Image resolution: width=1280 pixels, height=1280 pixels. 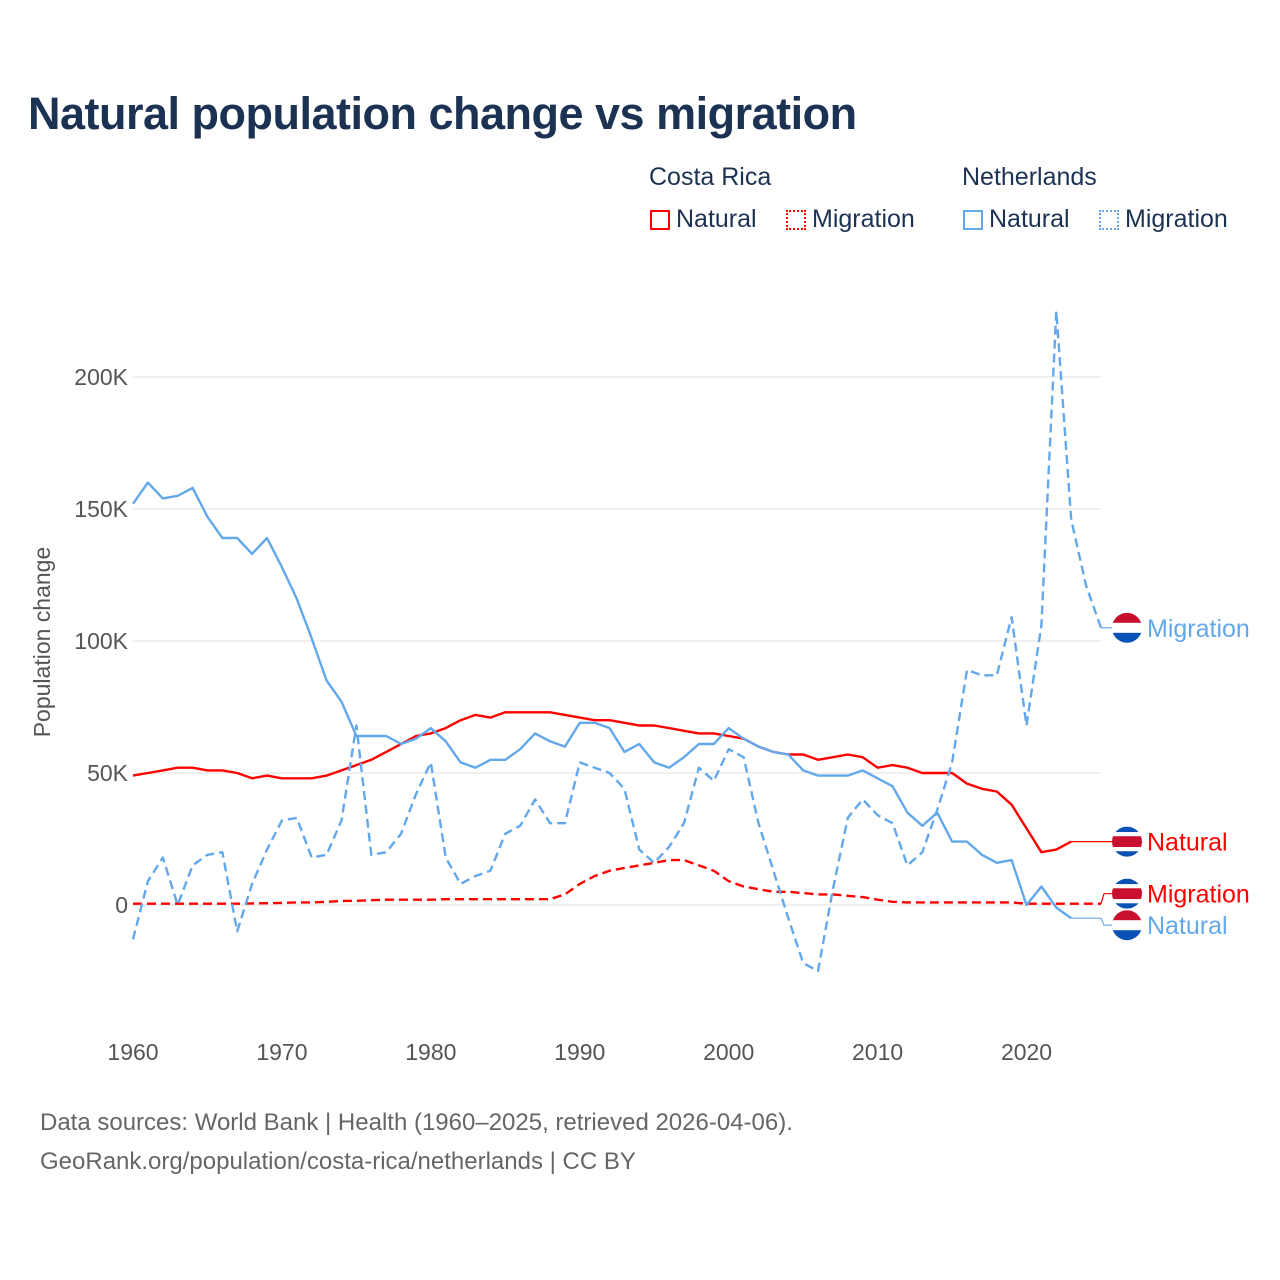 I want to click on y-tick-label: 200K, so click(x=101, y=377).